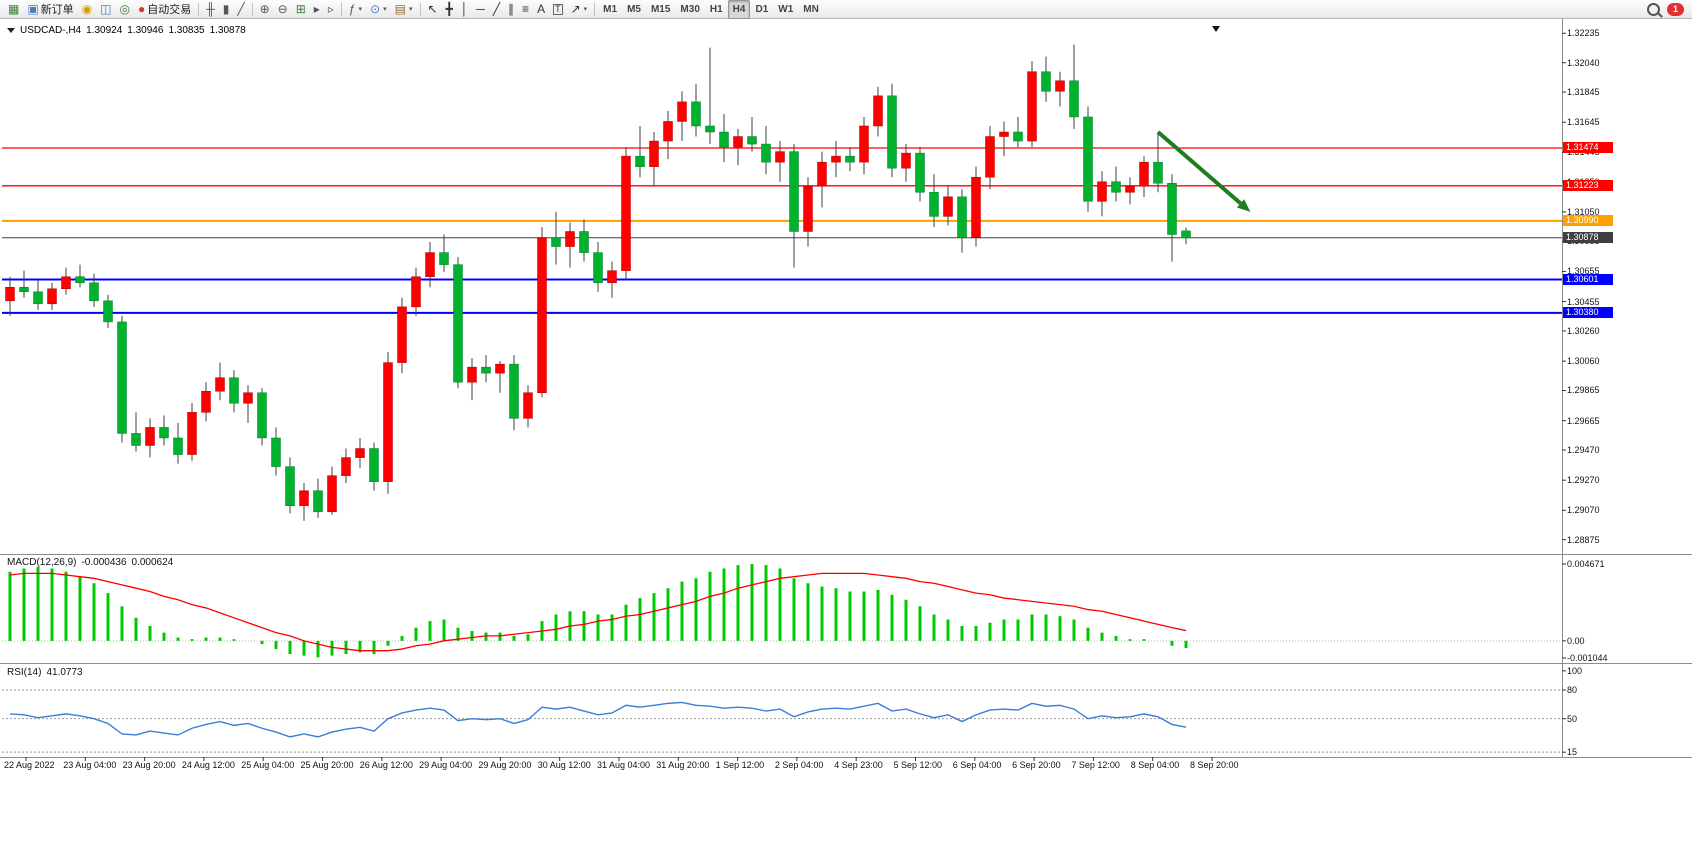  I want to click on tile-windows-icon: ⊞, so click(300, 8).